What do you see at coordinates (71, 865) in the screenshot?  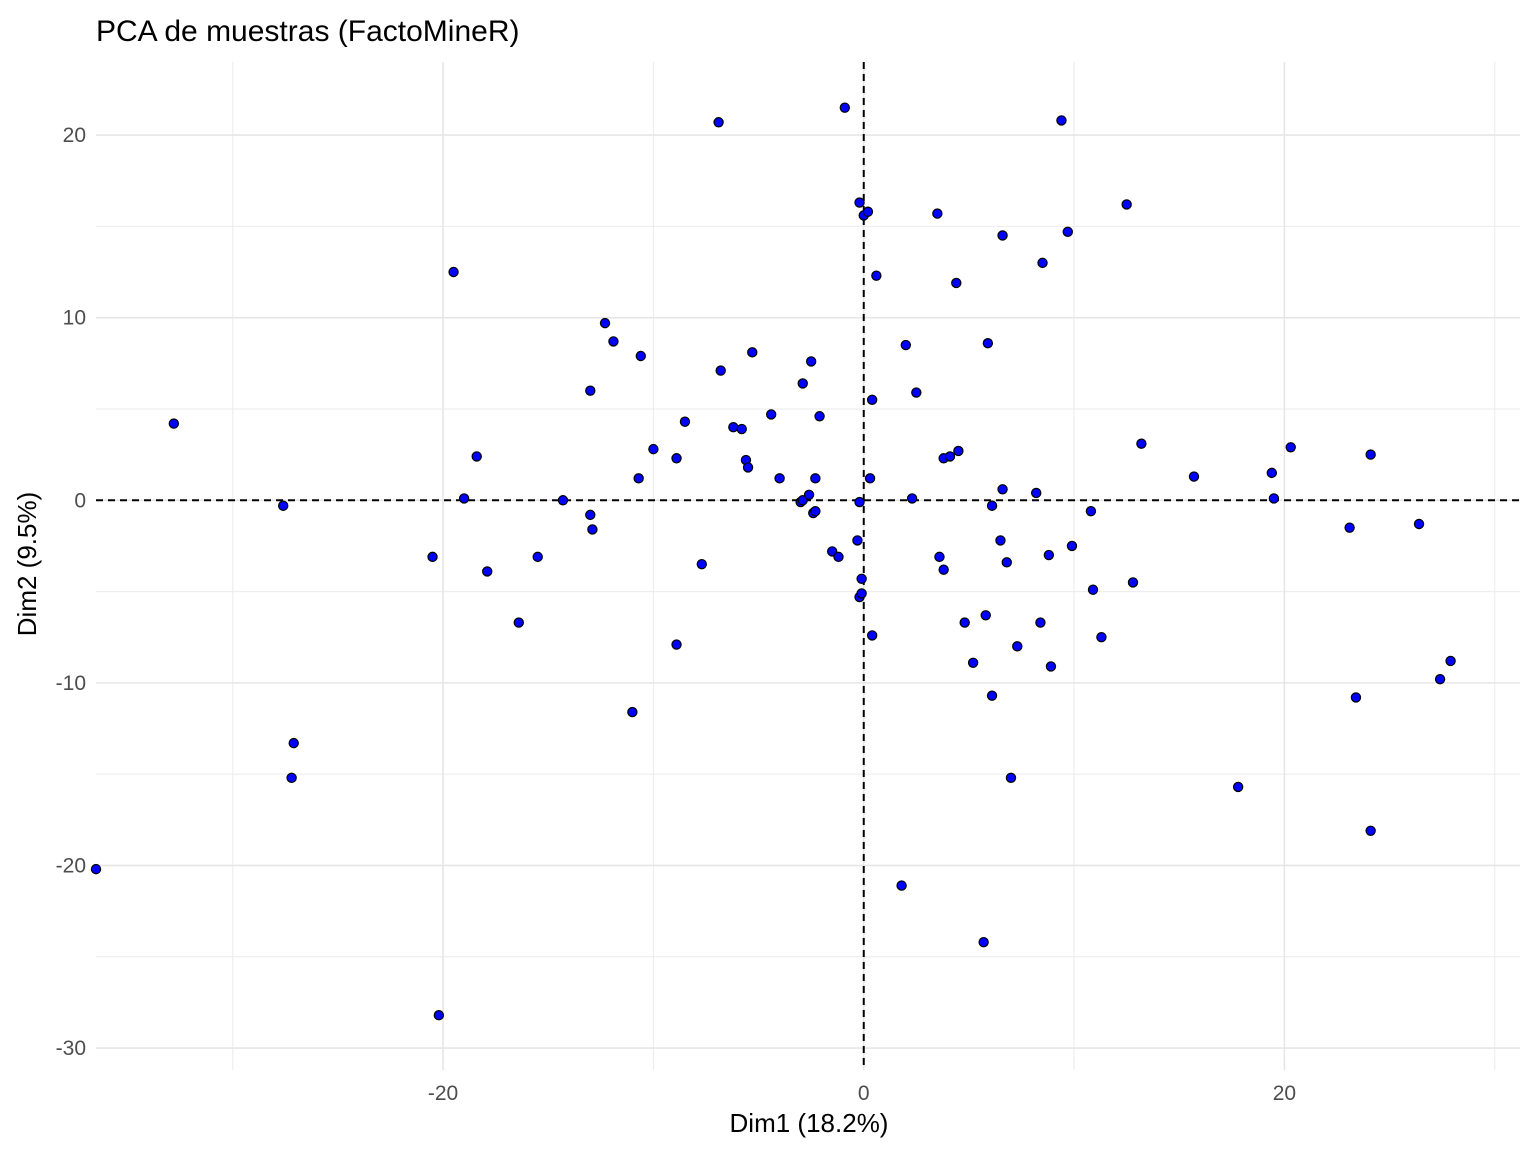 I see `y-tick-label: -20` at bounding box center [71, 865].